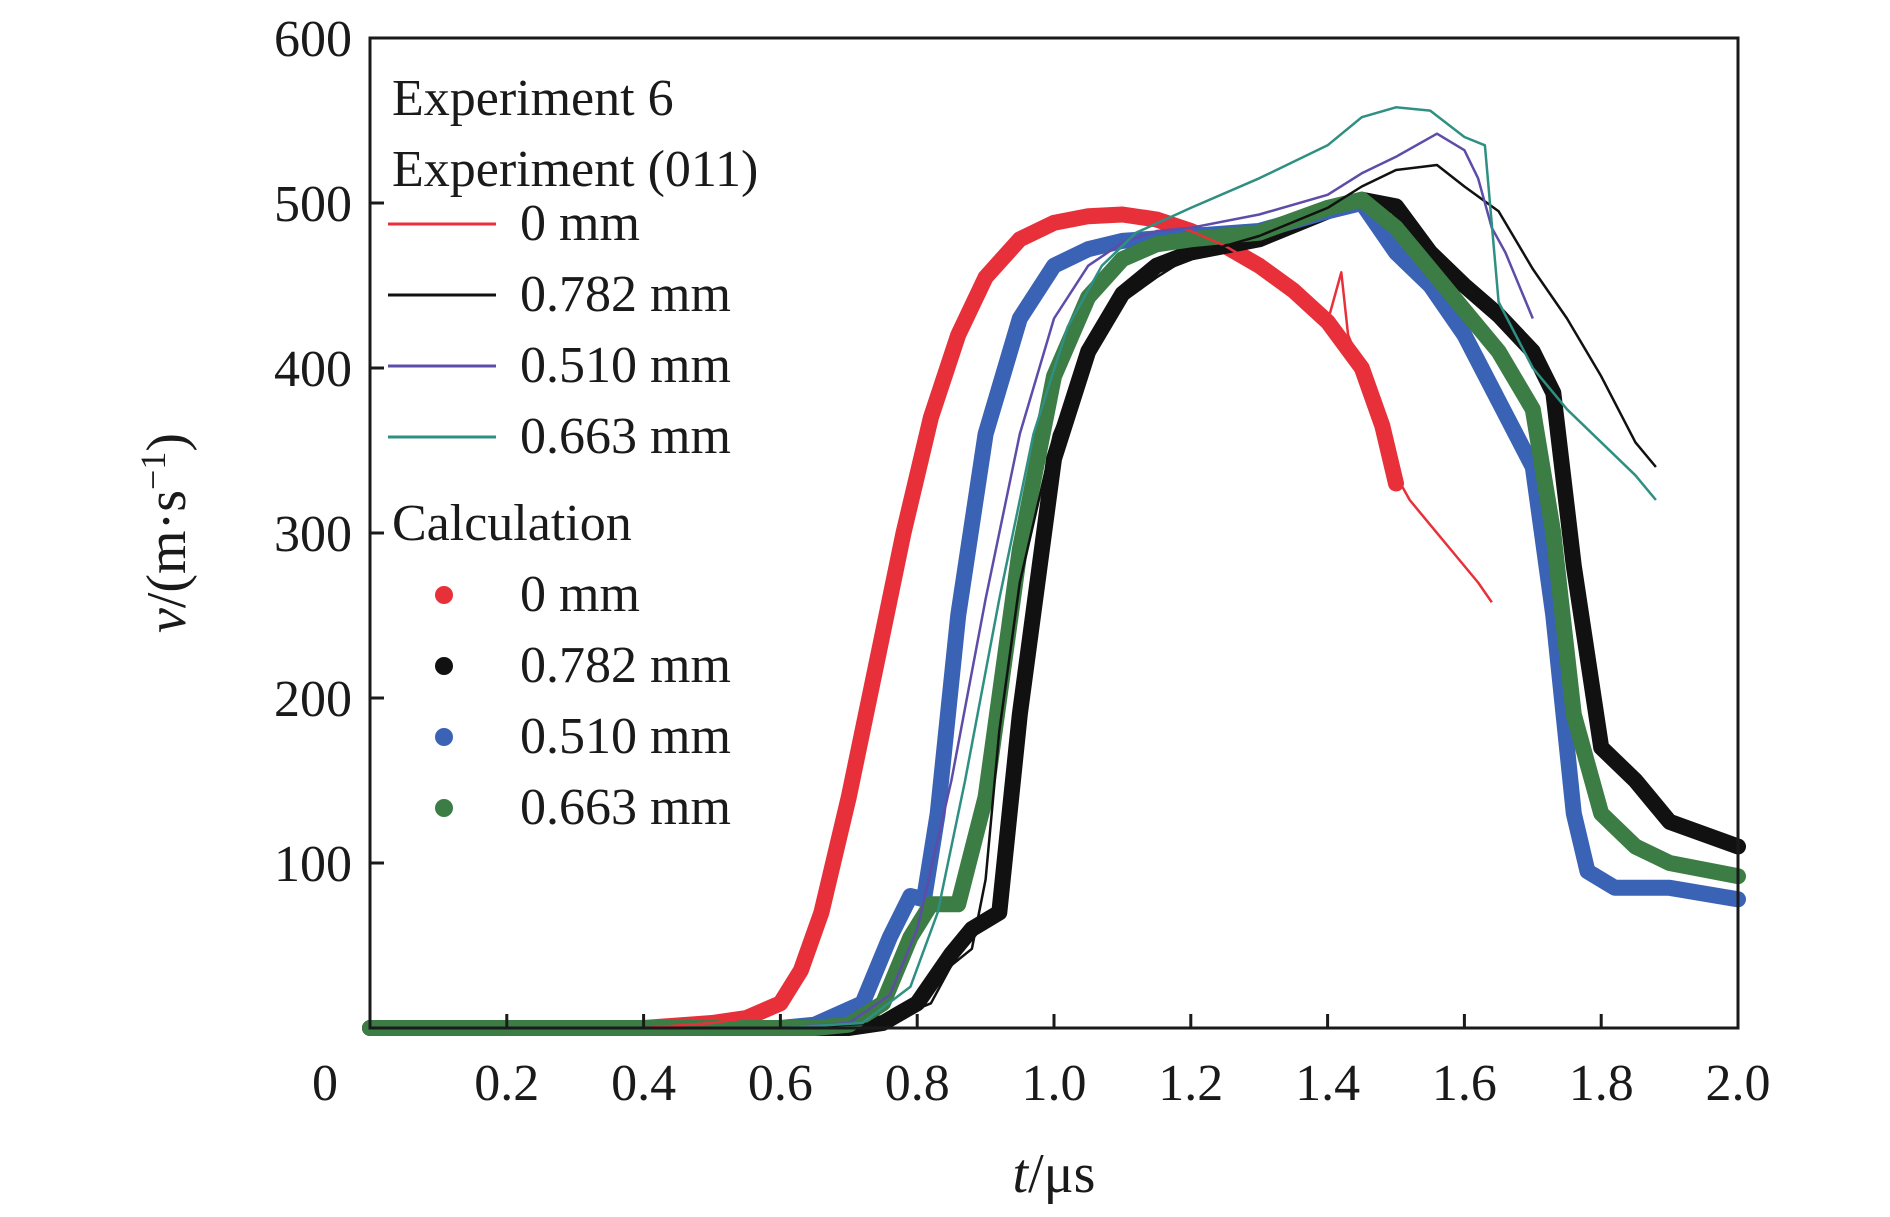  What do you see at coordinates (444, 737) in the screenshot?
I see `legend-calculation-marker-0-510-mm` at bounding box center [444, 737].